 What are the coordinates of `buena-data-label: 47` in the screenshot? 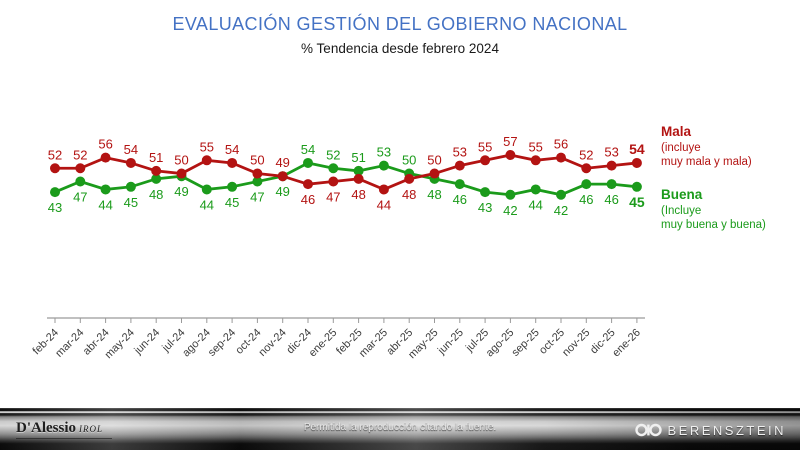 It's located at (257, 197).